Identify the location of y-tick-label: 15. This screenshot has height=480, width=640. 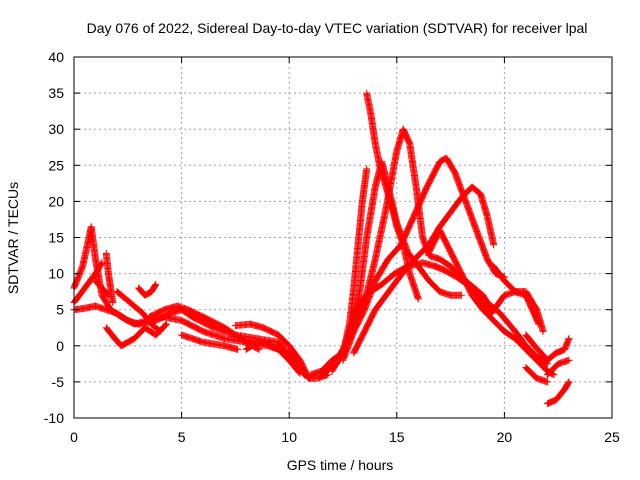
(56, 238).